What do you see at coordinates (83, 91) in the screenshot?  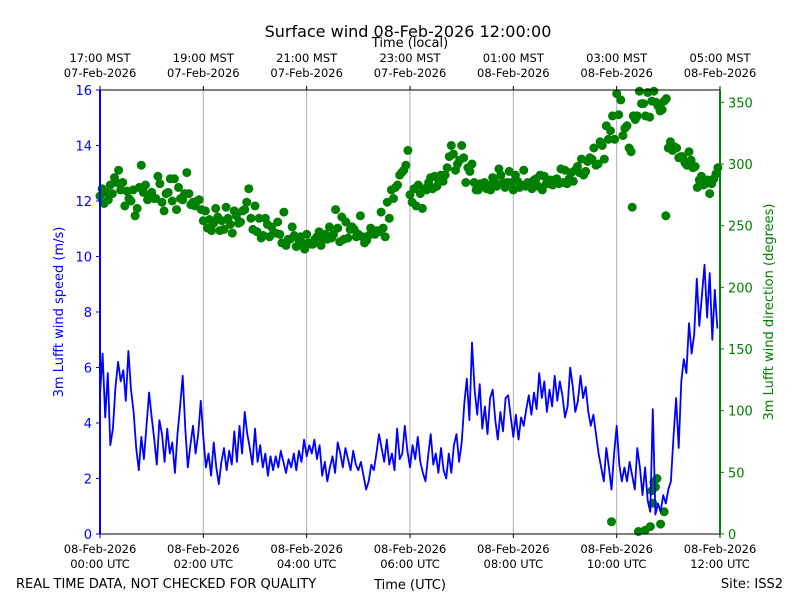 I see `left-tick-label: 16` at bounding box center [83, 91].